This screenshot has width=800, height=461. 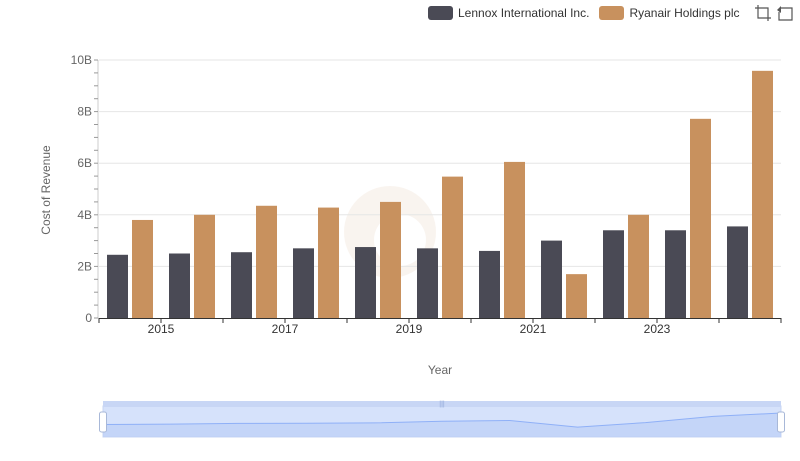 What do you see at coordinates (84, 163) in the screenshot?
I see `y-tick-label: 6B` at bounding box center [84, 163].